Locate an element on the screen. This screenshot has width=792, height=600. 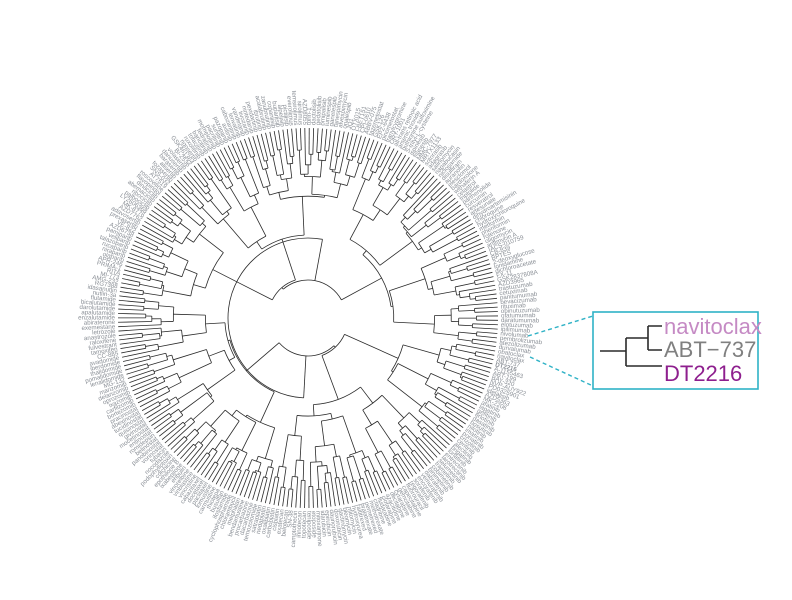
leaf-label: rituximab is located at coordinates (513, 306).